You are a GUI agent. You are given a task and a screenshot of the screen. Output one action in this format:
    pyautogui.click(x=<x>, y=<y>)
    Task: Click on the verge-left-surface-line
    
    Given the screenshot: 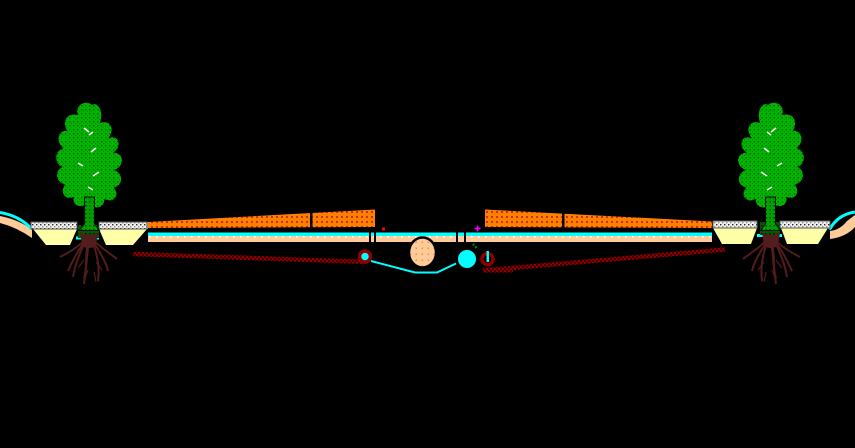 What is the action you would take?
    pyautogui.click(x=16, y=221)
    